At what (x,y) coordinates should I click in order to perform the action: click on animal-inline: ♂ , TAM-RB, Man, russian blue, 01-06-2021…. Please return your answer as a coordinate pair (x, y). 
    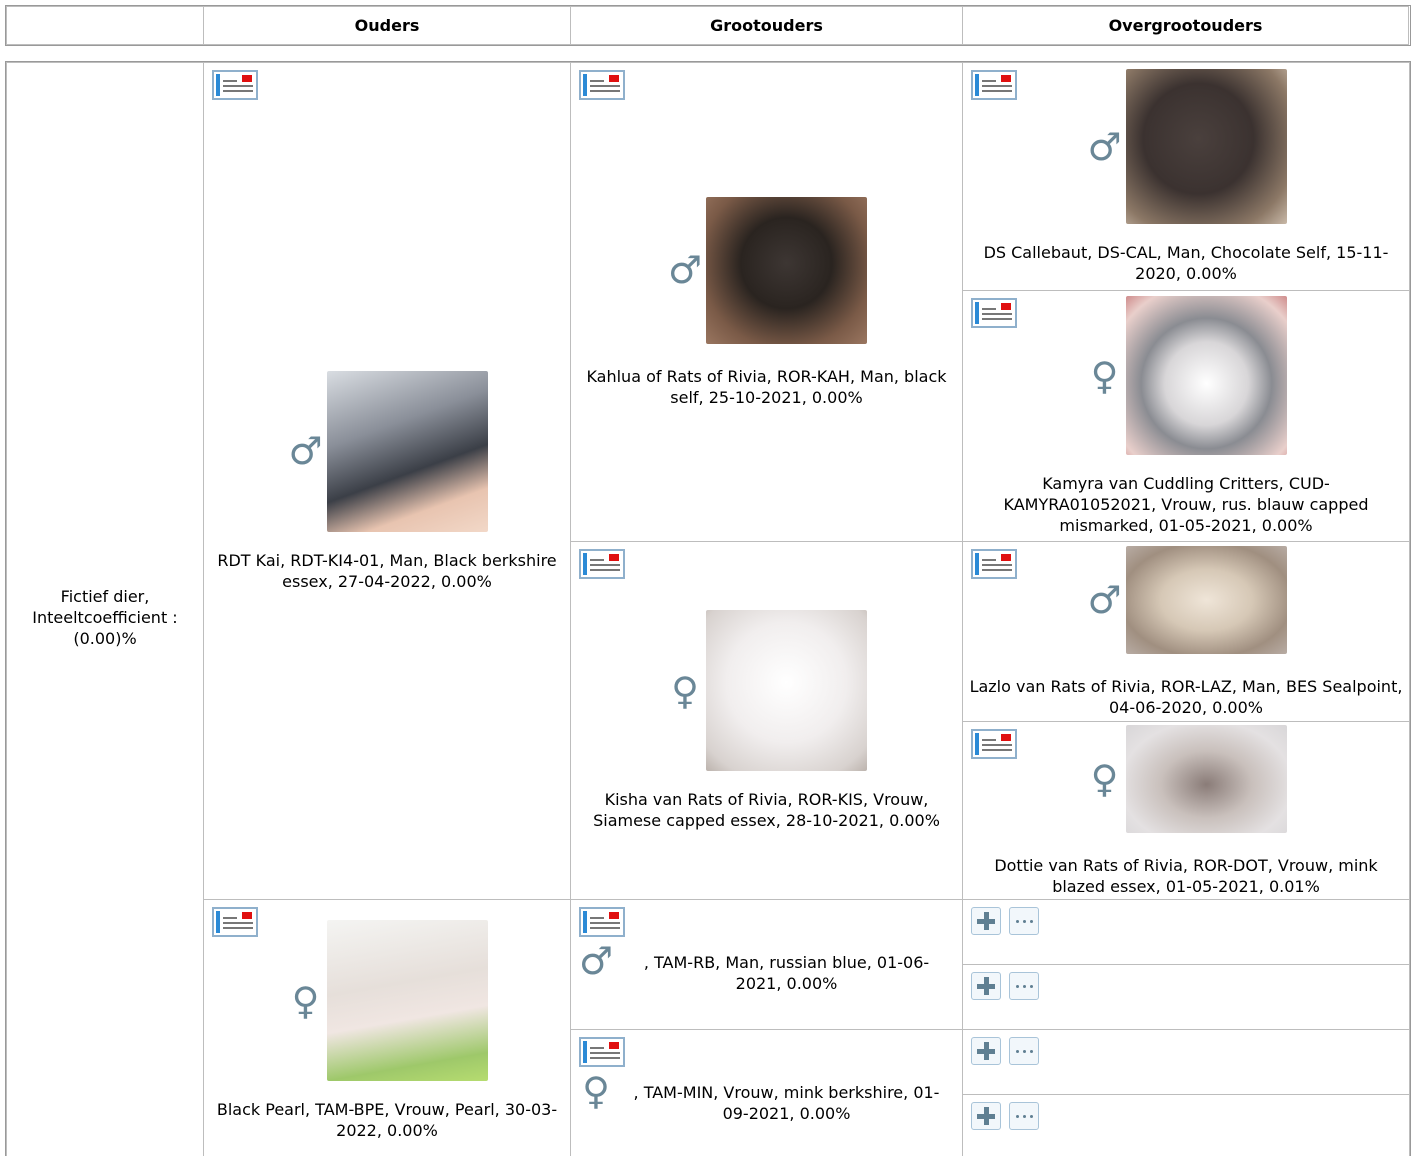
    Looking at the image, I should click on (766, 968).